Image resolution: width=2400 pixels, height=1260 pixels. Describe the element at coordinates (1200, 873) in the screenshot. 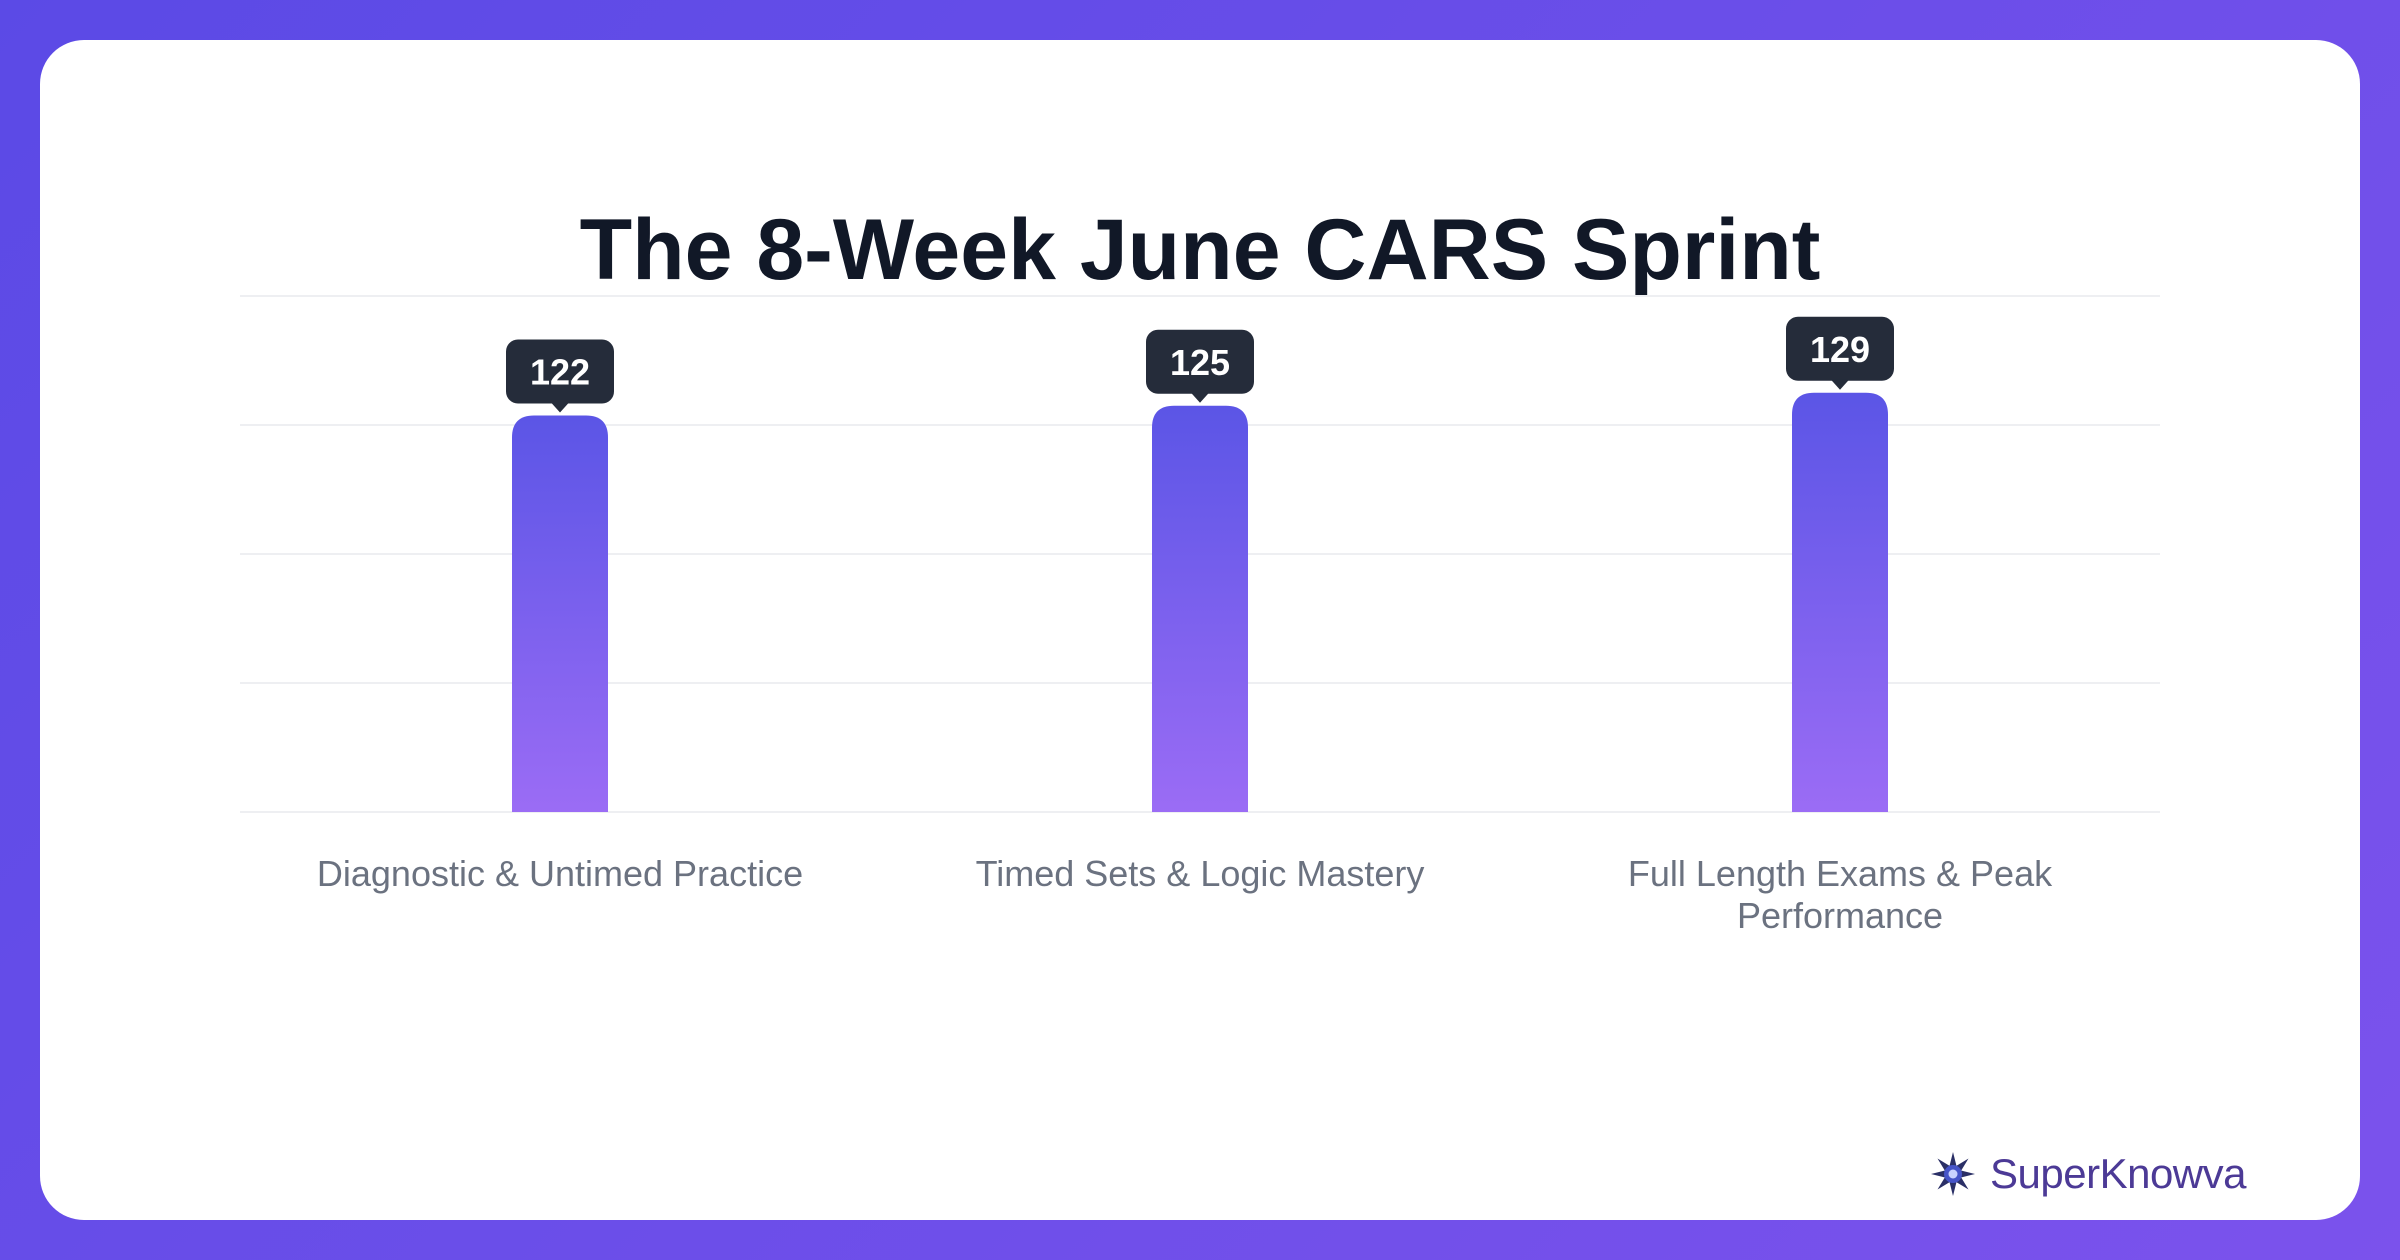

I see `category-label-2: Timed Sets & Logic Mastery` at that location.